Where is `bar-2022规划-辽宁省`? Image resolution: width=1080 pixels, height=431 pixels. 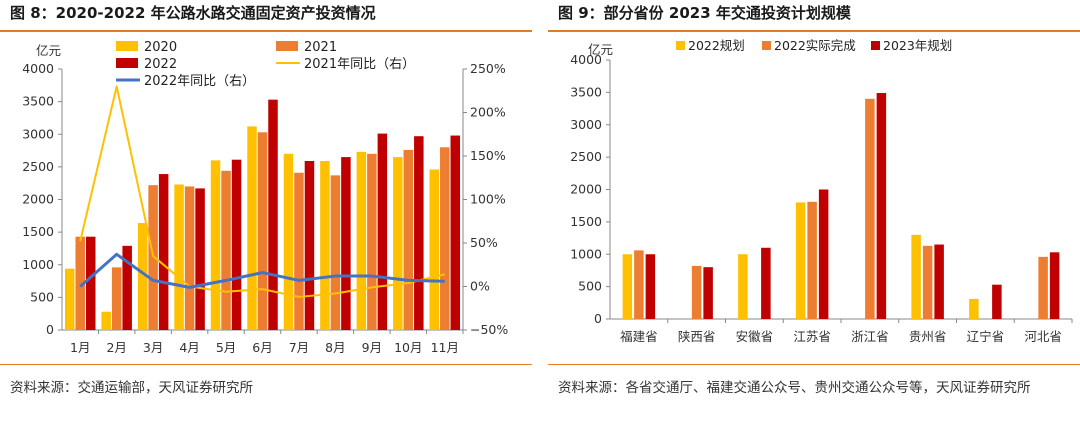
bar-2022规划-辽宁省 is located at coordinates (974, 308).